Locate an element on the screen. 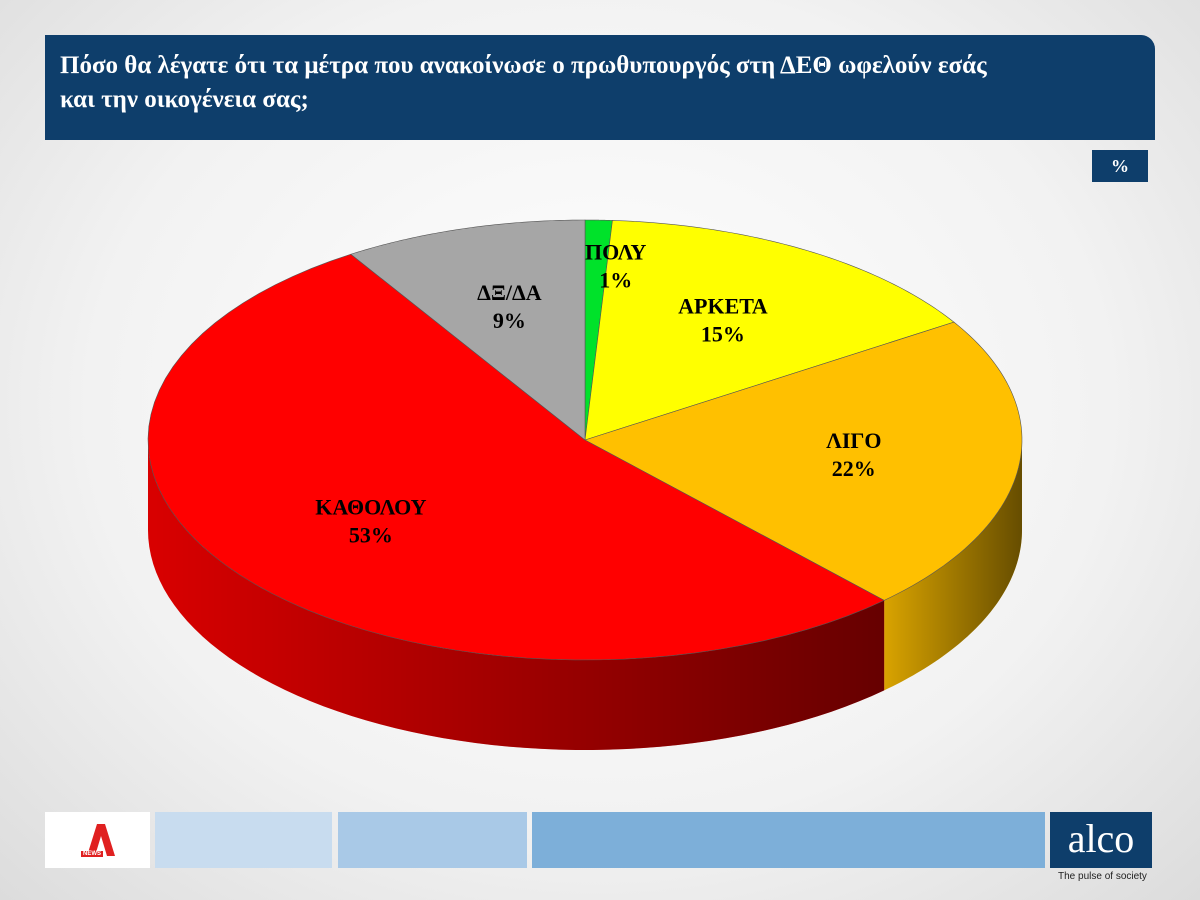 This screenshot has width=1200, height=900. slice-side-shade is located at coordinates (953, 565).